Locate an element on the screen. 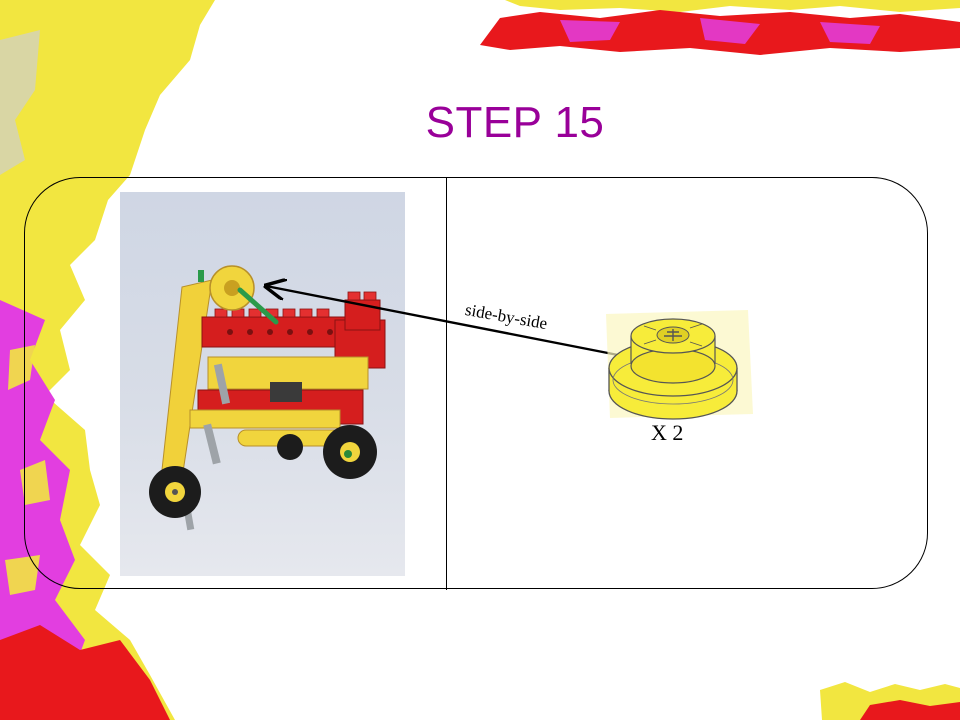  top-border-yellow is located at coordinates (732, 6).